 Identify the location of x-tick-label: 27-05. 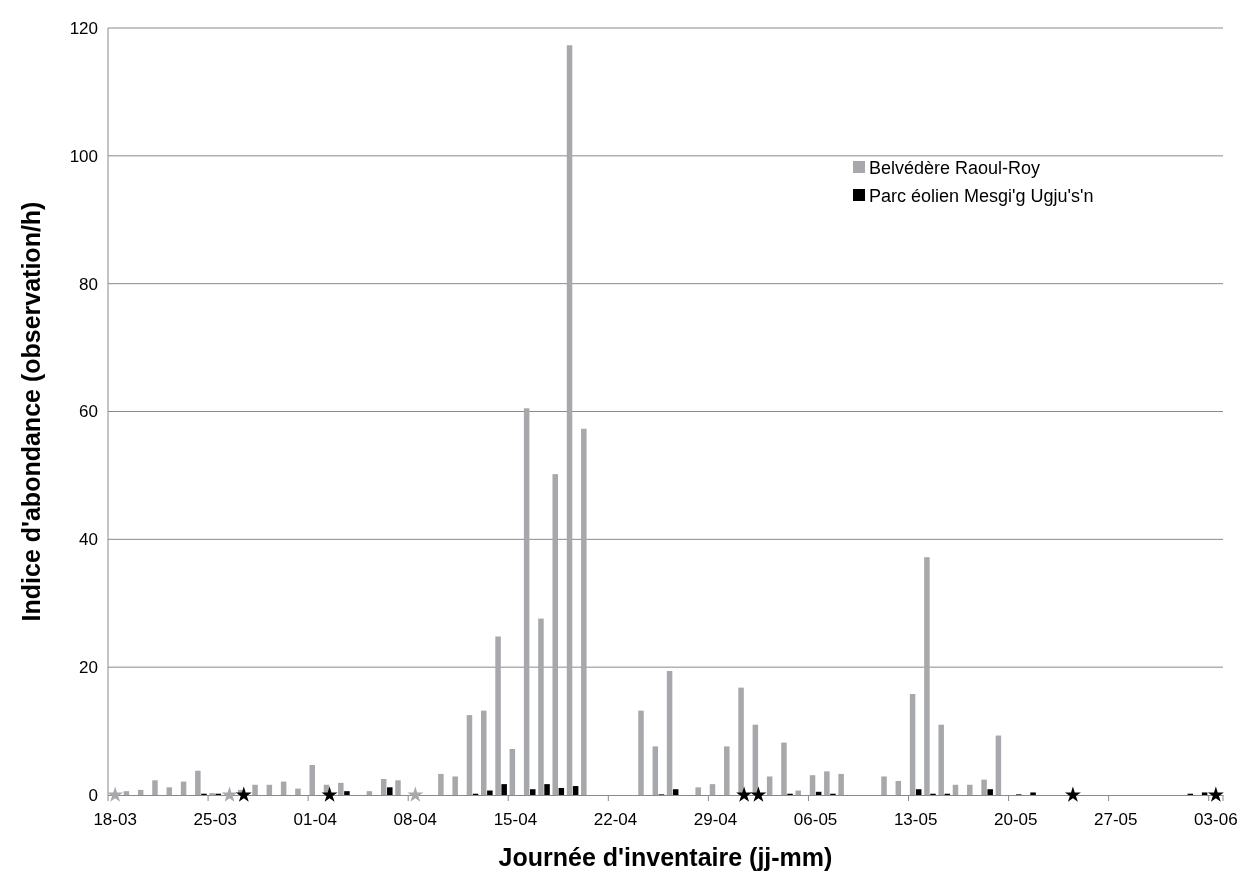
(1116, 819).